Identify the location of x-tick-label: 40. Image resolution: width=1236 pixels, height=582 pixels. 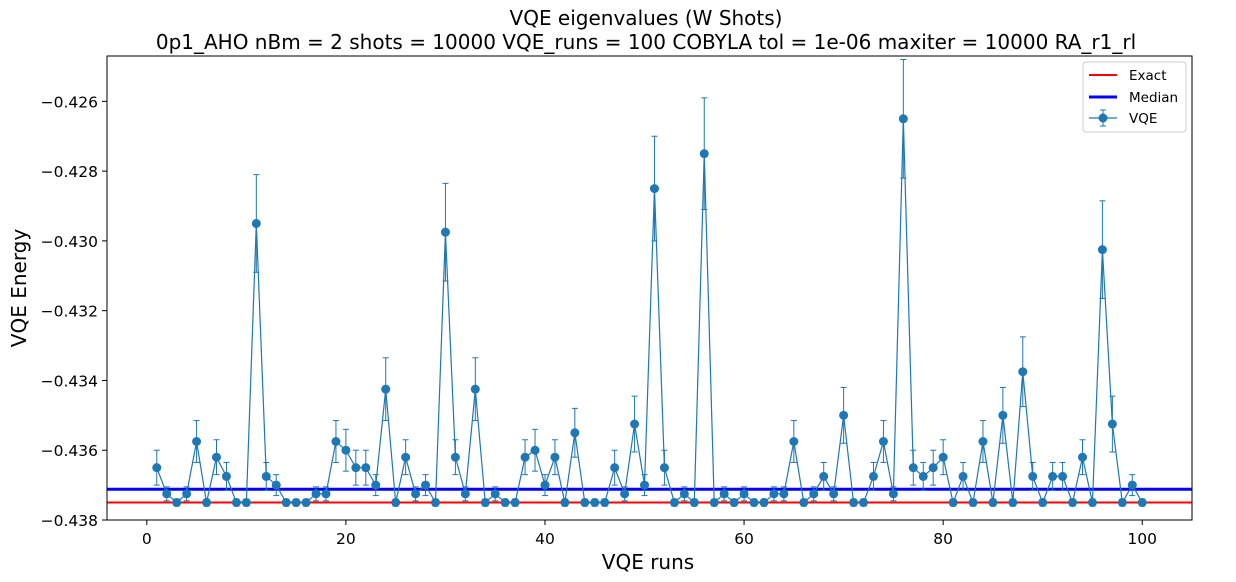
(545, 539).